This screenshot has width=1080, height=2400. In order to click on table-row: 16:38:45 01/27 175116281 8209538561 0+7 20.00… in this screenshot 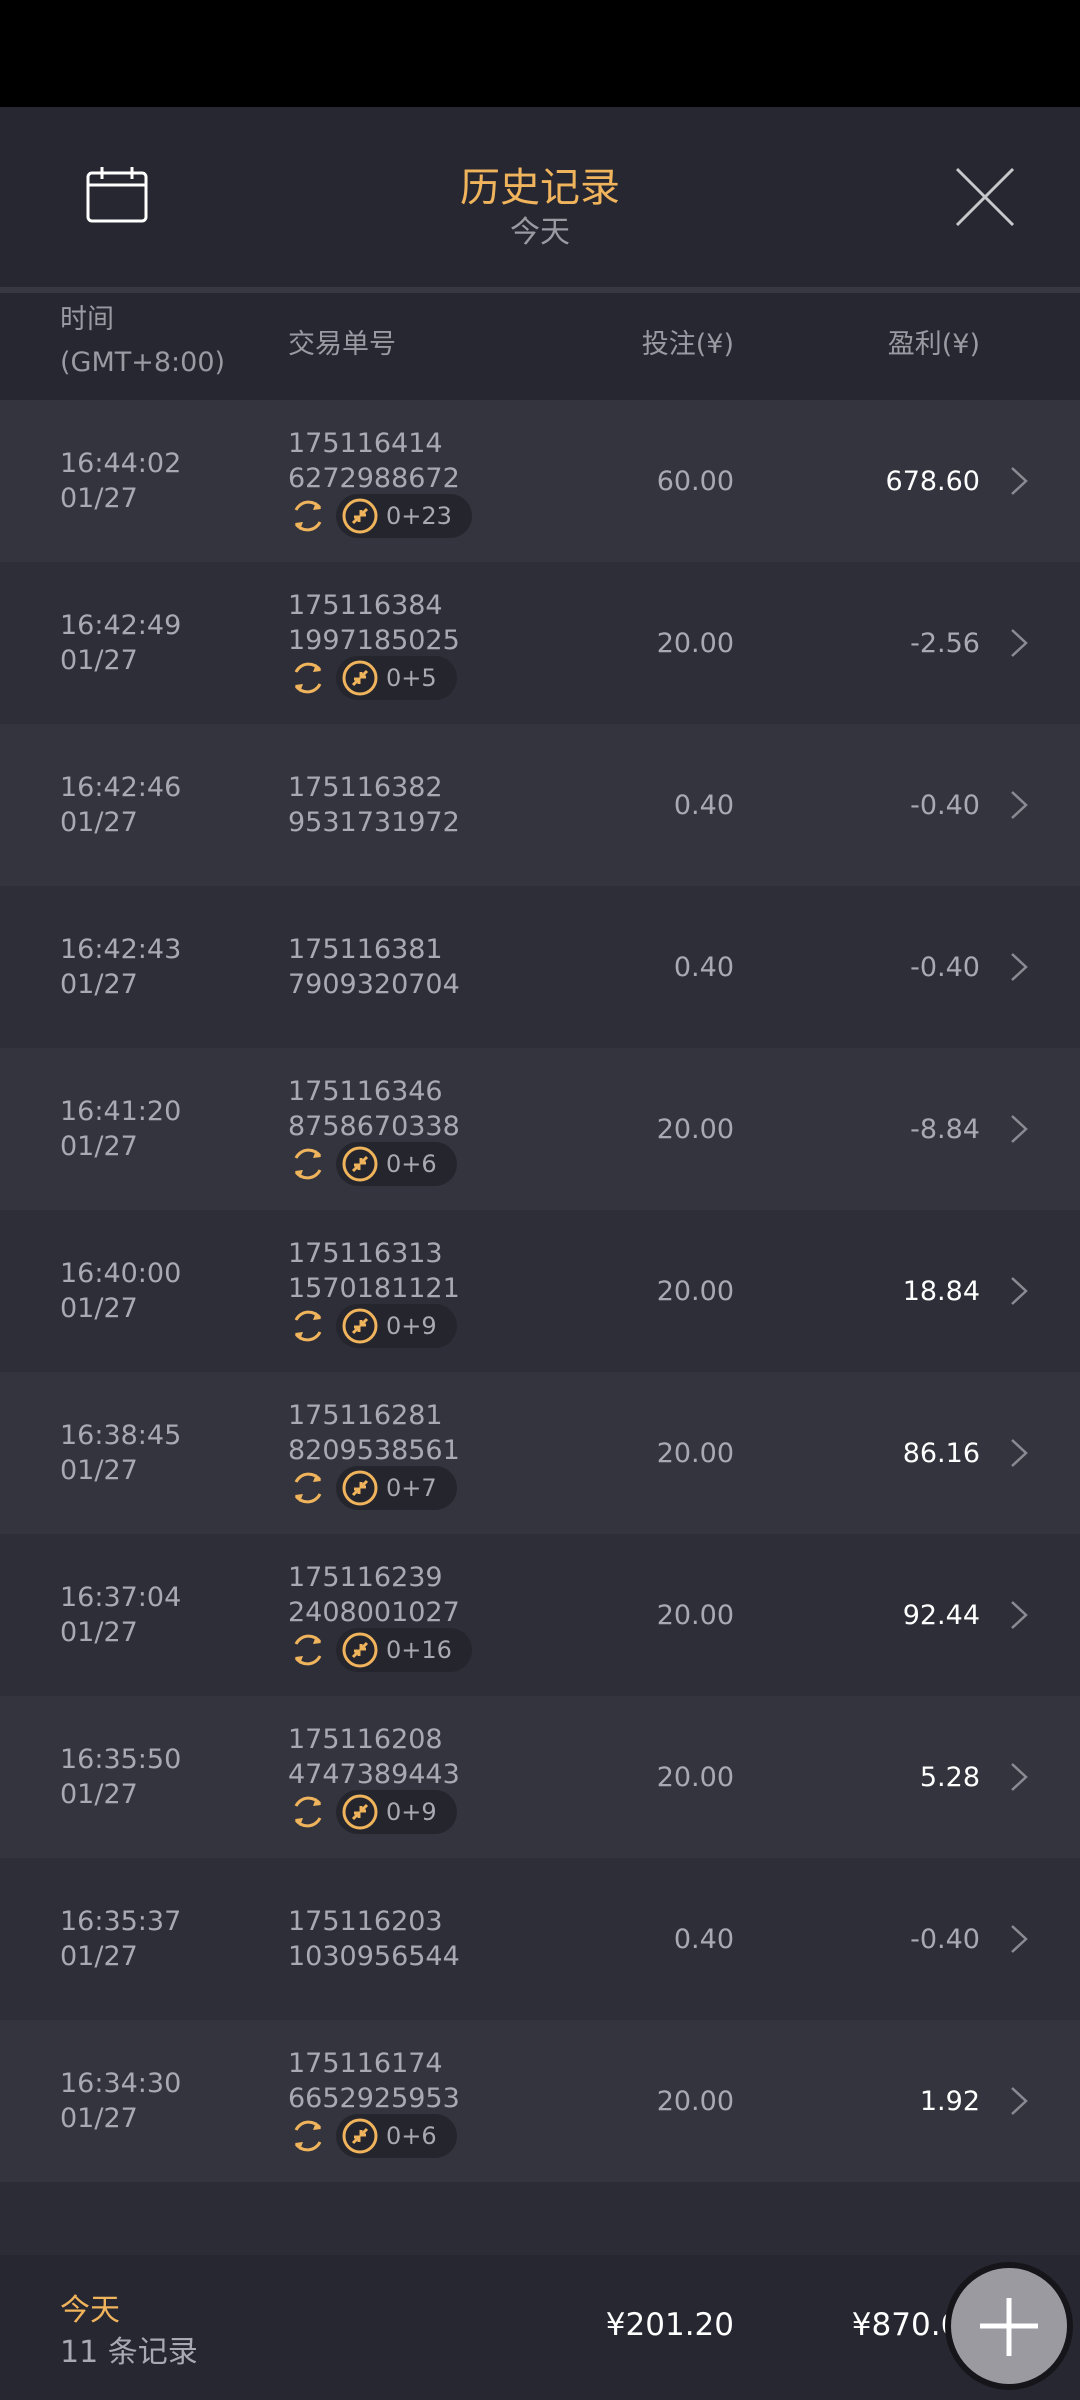, I will do `click(540, 1453)`.